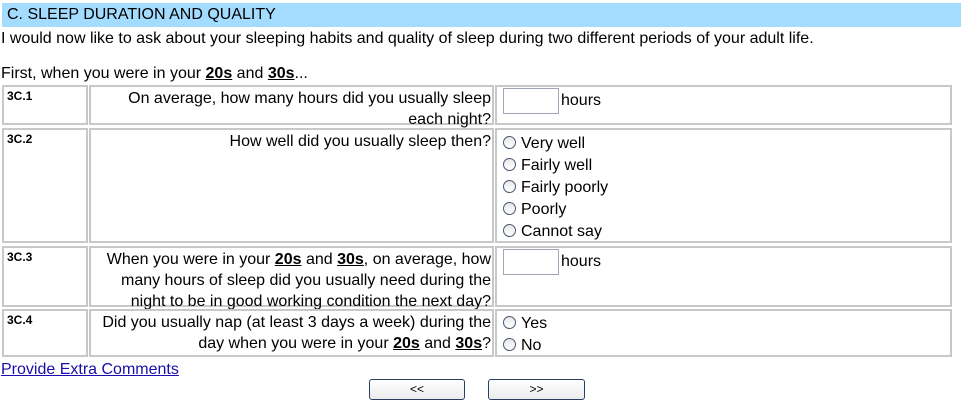  Describe the element at coordinates (557, 165) in the screenshot. I see `option-label: Fairly well` at that location.